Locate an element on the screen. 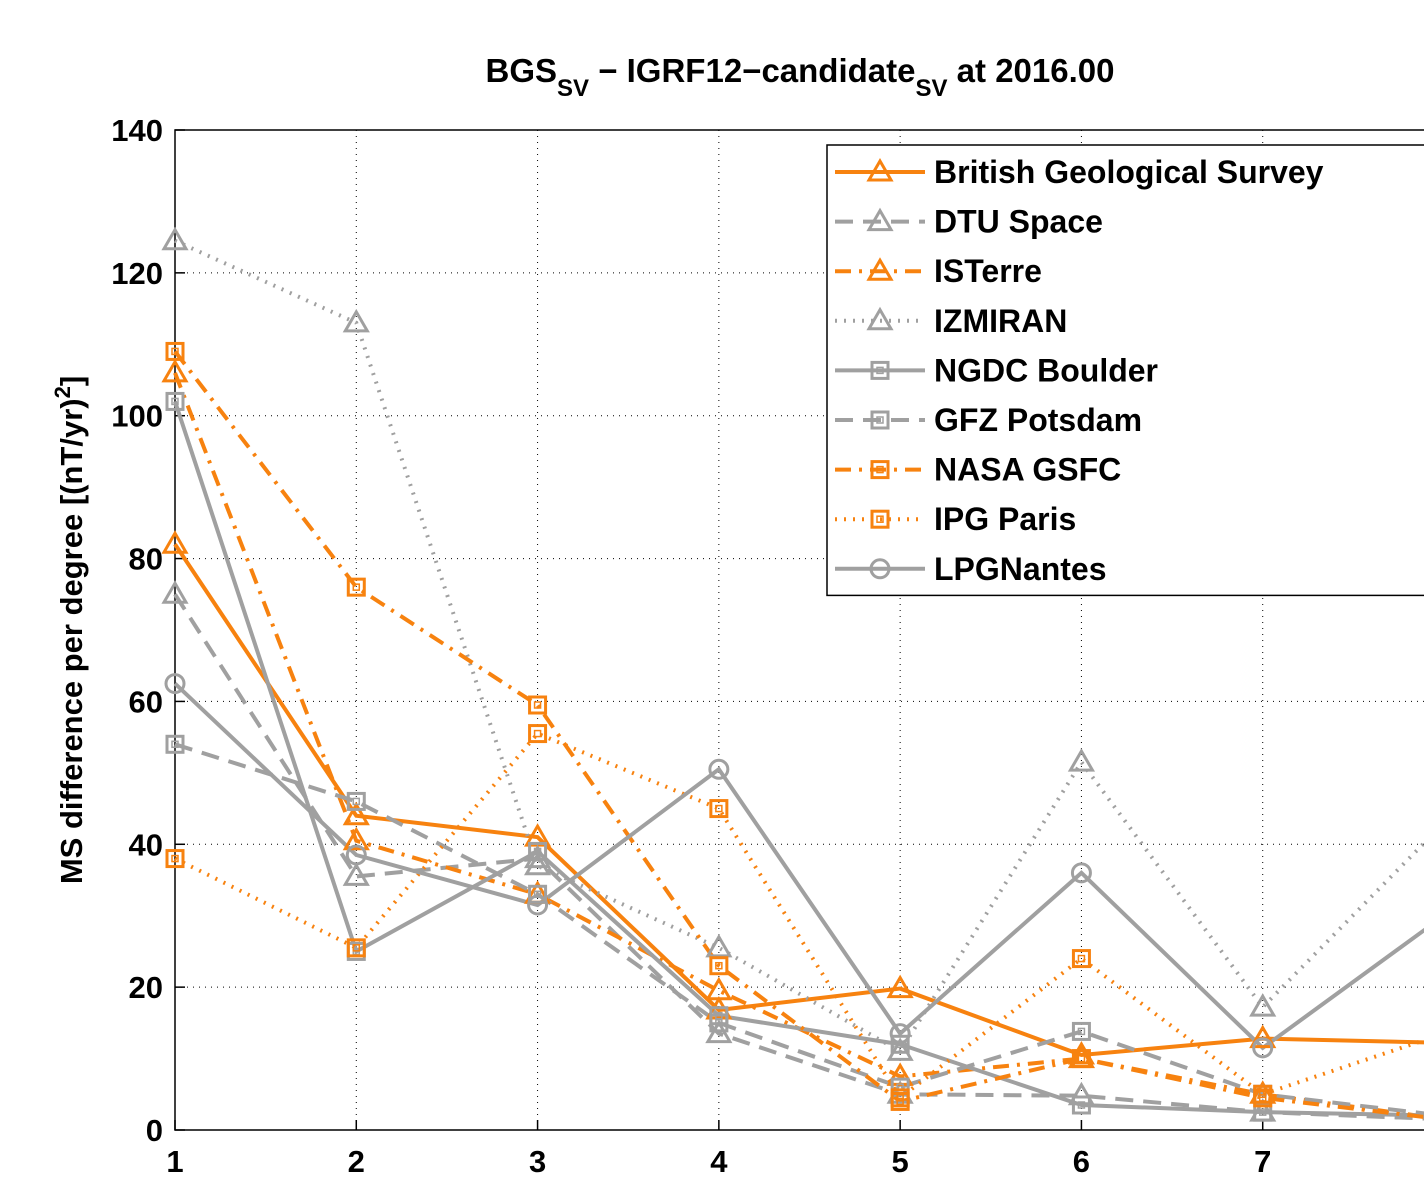 The width and height of the screenshot is (1424, 1186). title-part: BGS is located at coordinates (522, 70).